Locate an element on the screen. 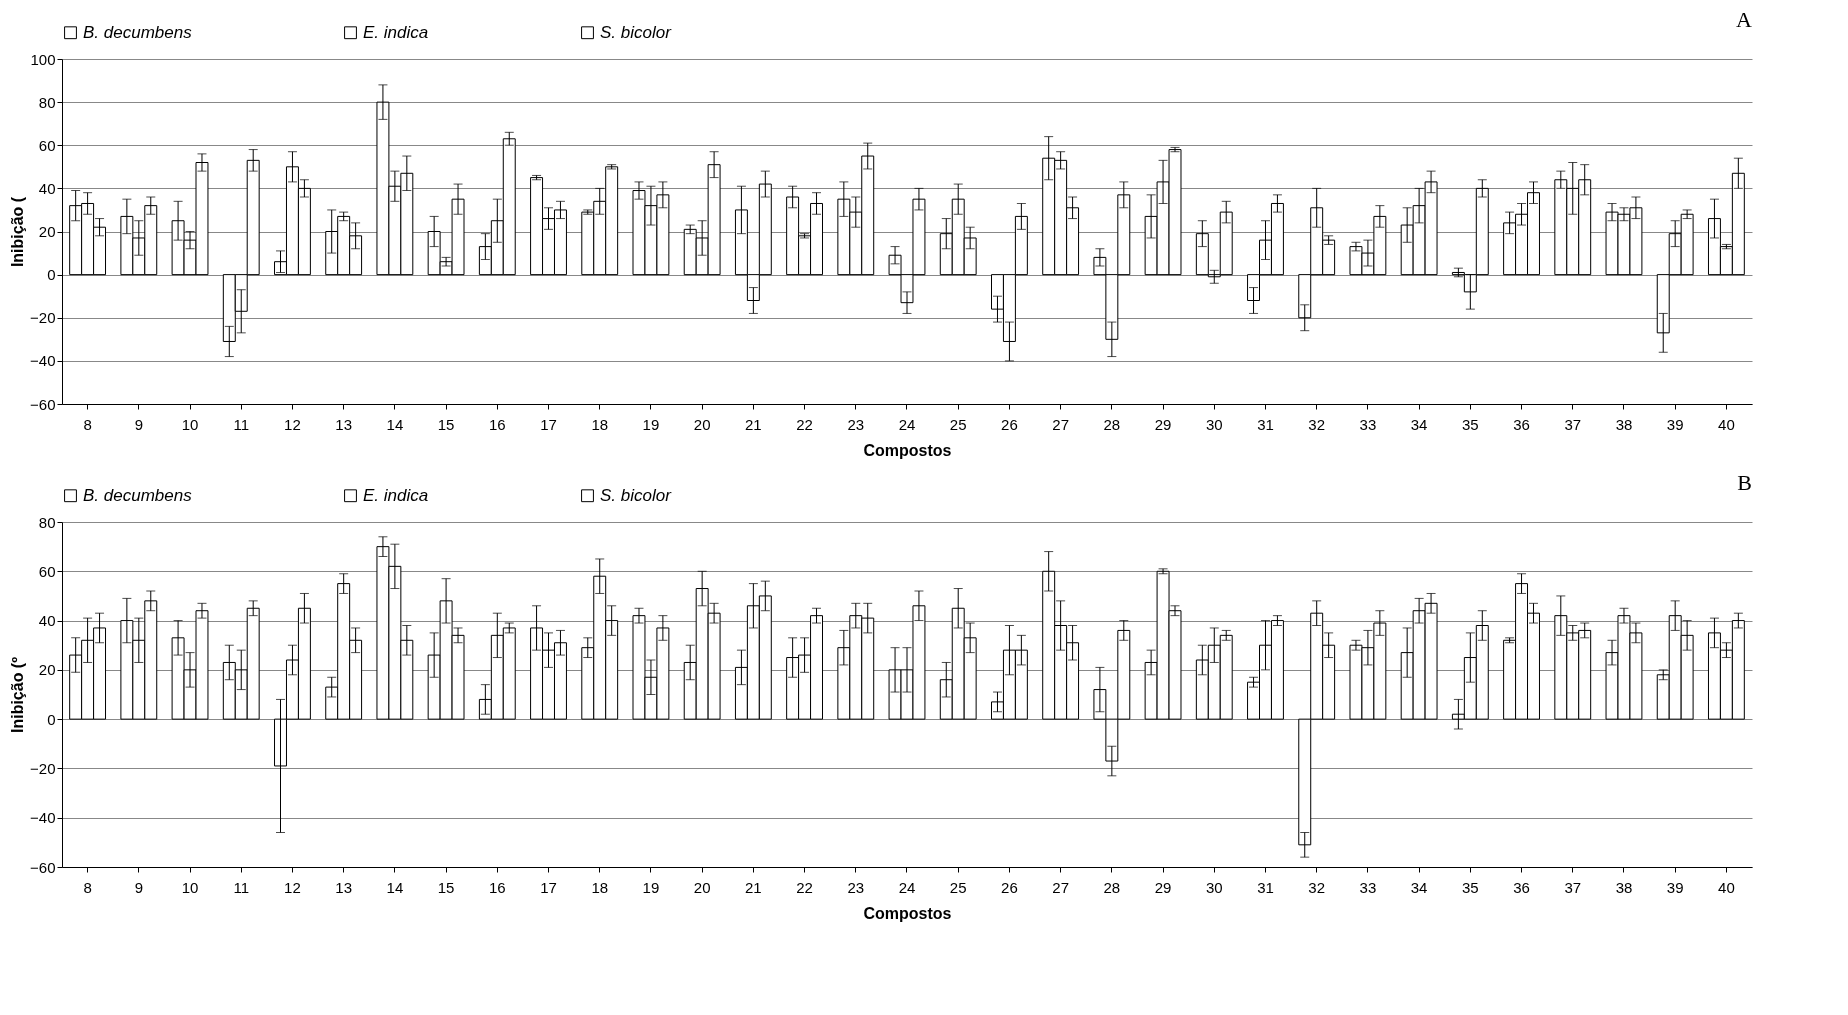 Image resolution: width=1848 pixels, height=1015 pixels. y-axis-title: Inibição (º is located at coordinates (18, 695).